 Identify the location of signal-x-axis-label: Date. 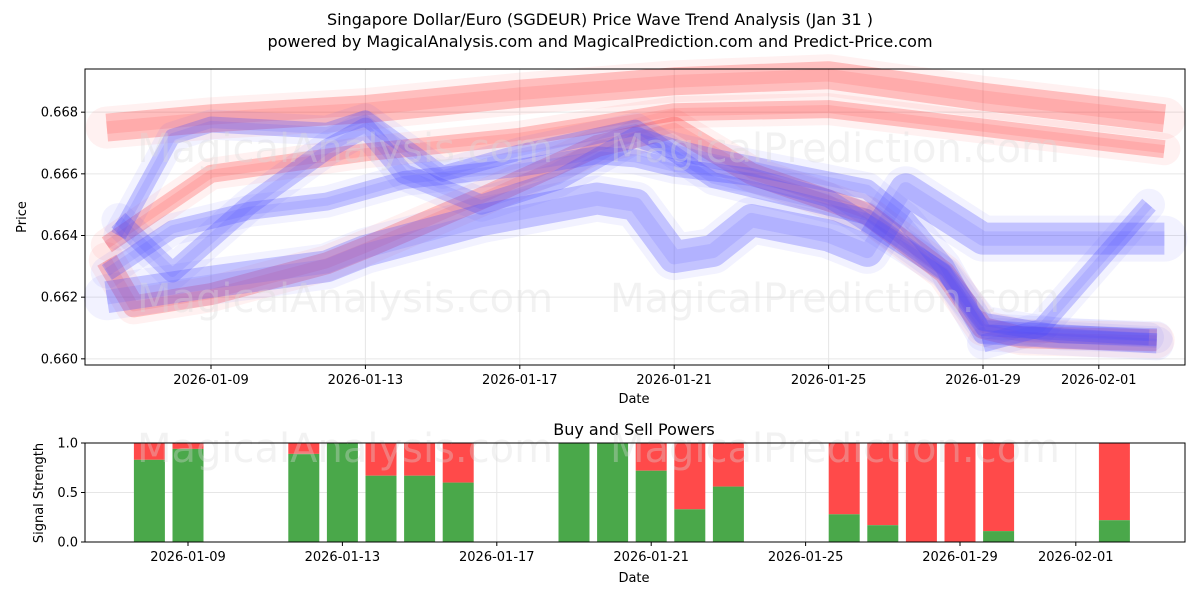
(633, 578).